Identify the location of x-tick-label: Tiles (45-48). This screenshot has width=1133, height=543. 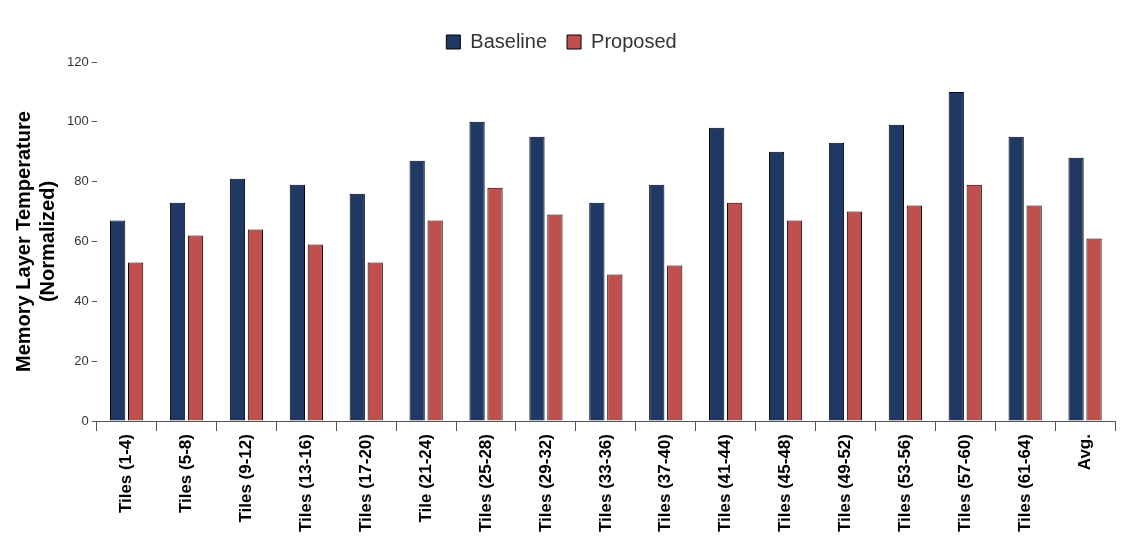
(785, 483).